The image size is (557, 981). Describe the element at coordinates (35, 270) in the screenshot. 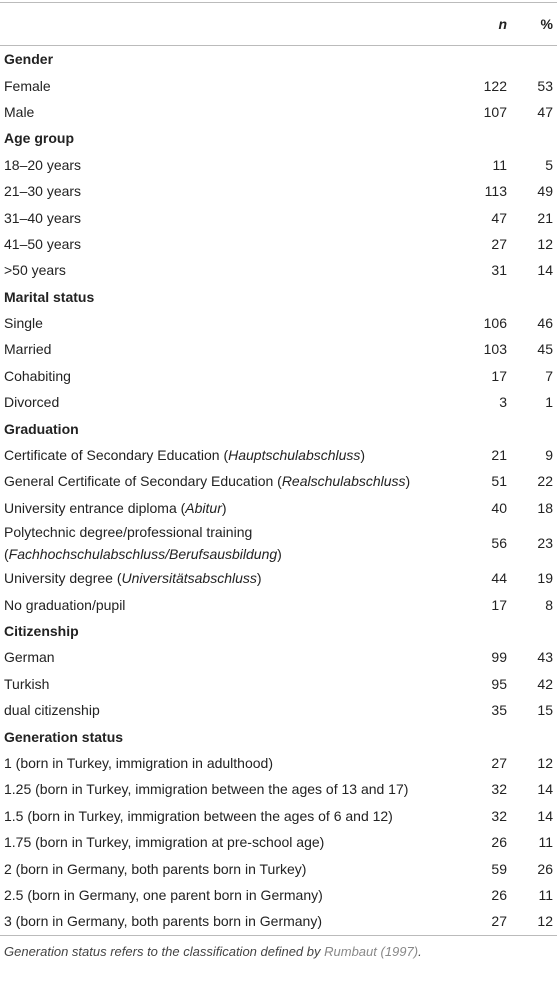

I see `label-text: >50 years` at that location.